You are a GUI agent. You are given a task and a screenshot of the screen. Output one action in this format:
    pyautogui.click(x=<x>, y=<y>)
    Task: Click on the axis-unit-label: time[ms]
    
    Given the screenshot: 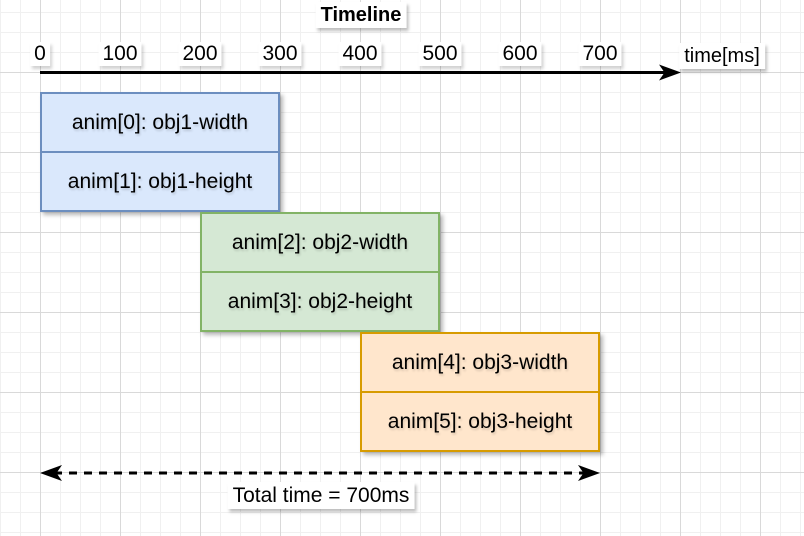 What is the action you would take?
    pyautogui.click(x=722, y=56)
    